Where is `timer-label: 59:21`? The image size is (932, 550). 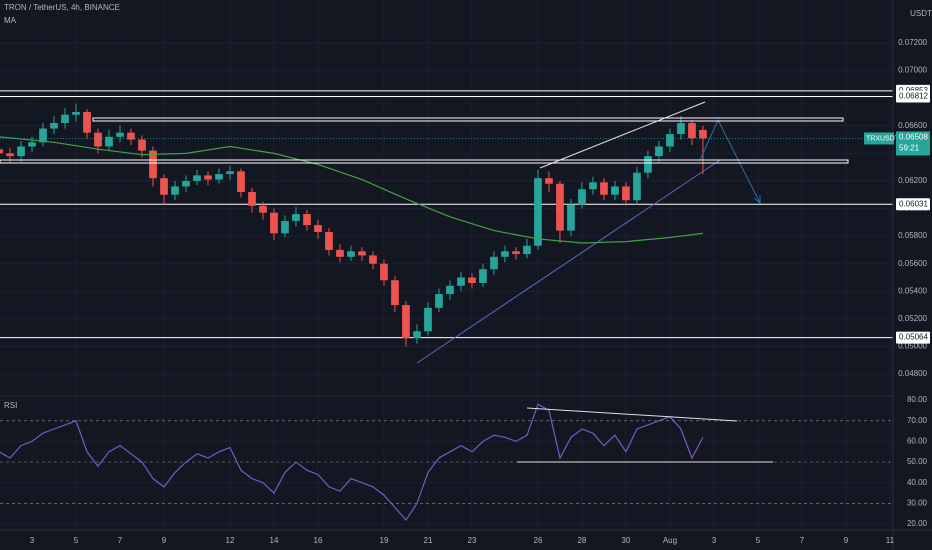 timer-label: 59:21 is located at coordinates (909, 148).